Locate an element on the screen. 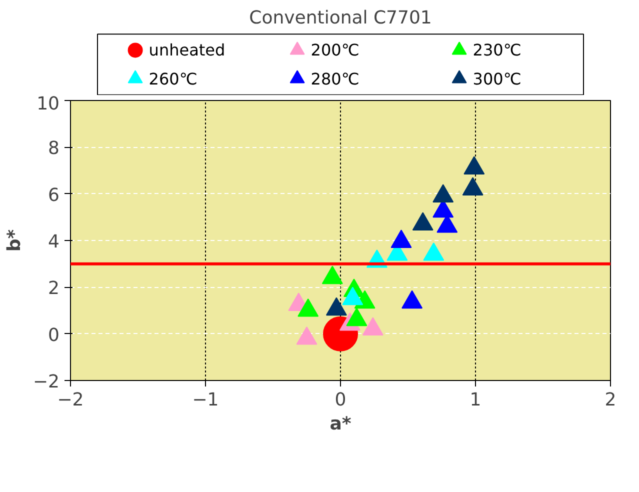  x-tick-label: 2 is located at coordinates (610, 400).